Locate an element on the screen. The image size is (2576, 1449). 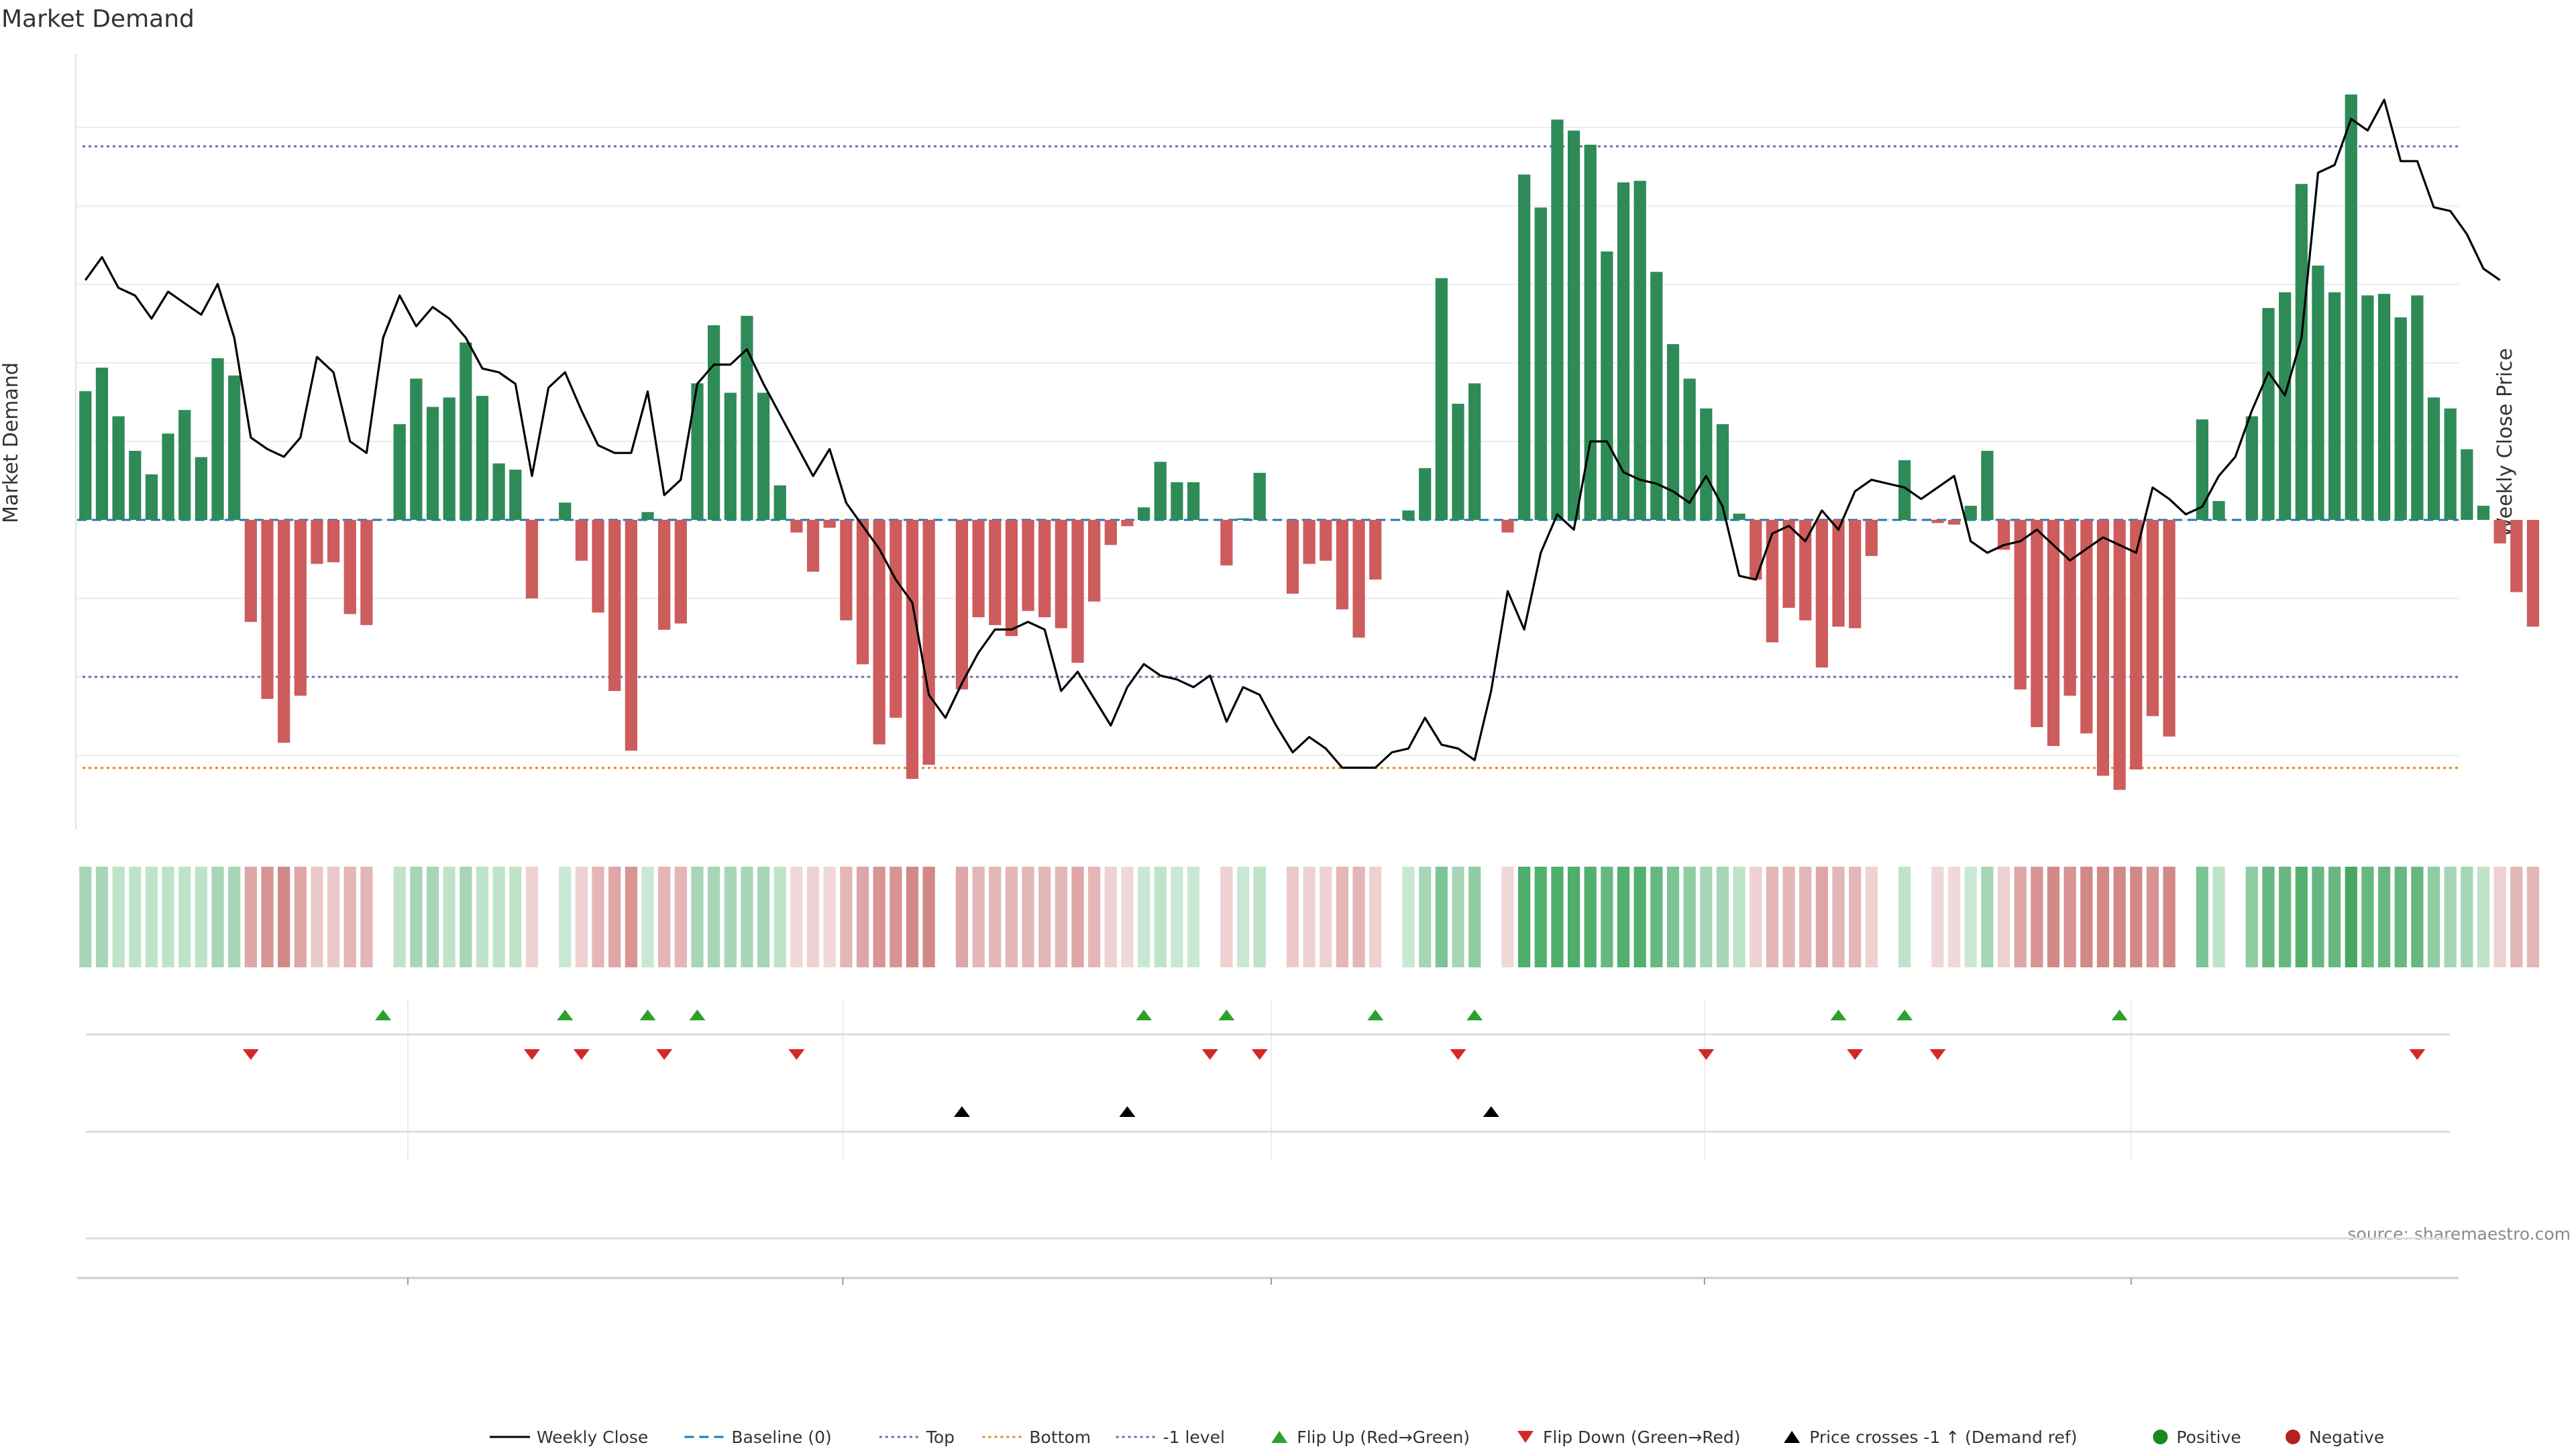
legend-item-positive: Positive is located at coordinates (2197, 1437).